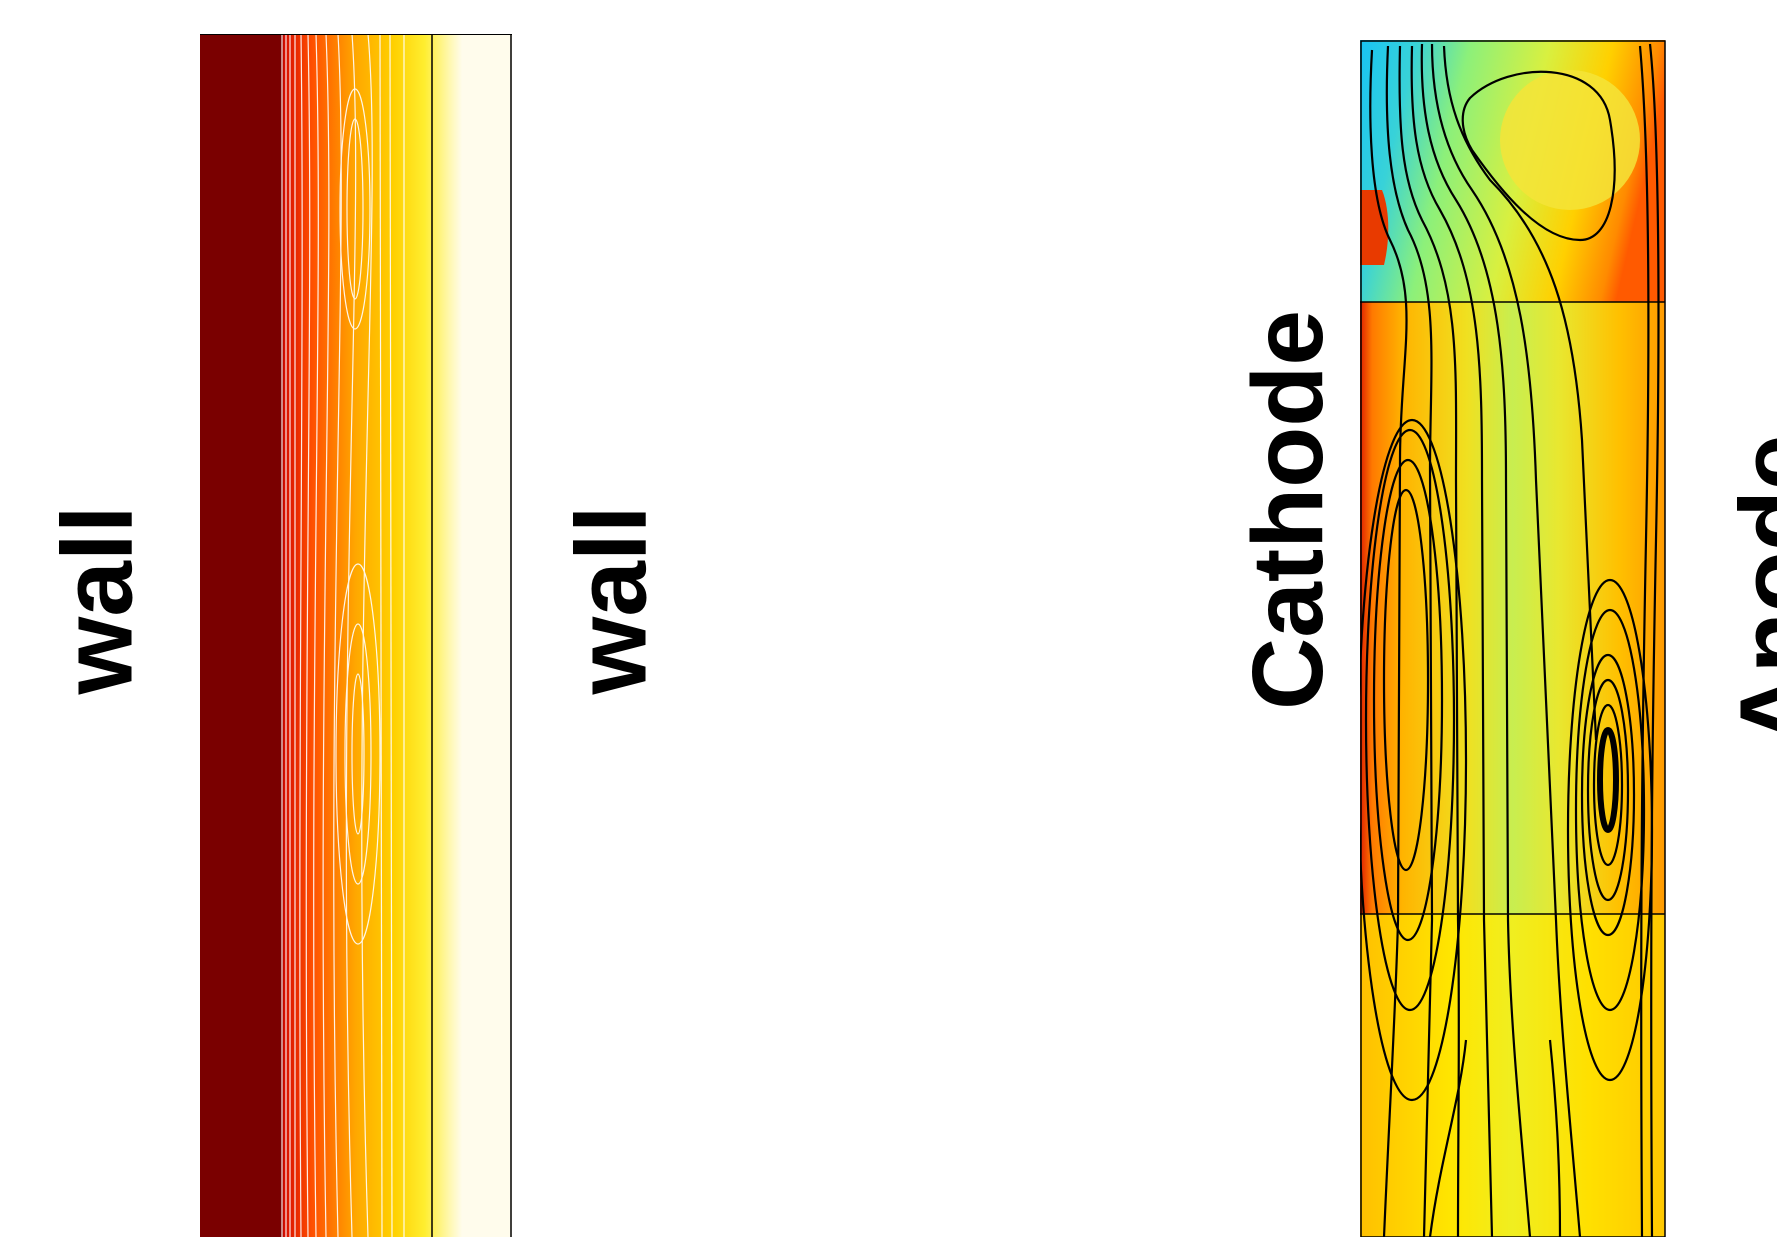 The image size is (1777, 1237). I want to click on left-wall-block, so click(240, 635).